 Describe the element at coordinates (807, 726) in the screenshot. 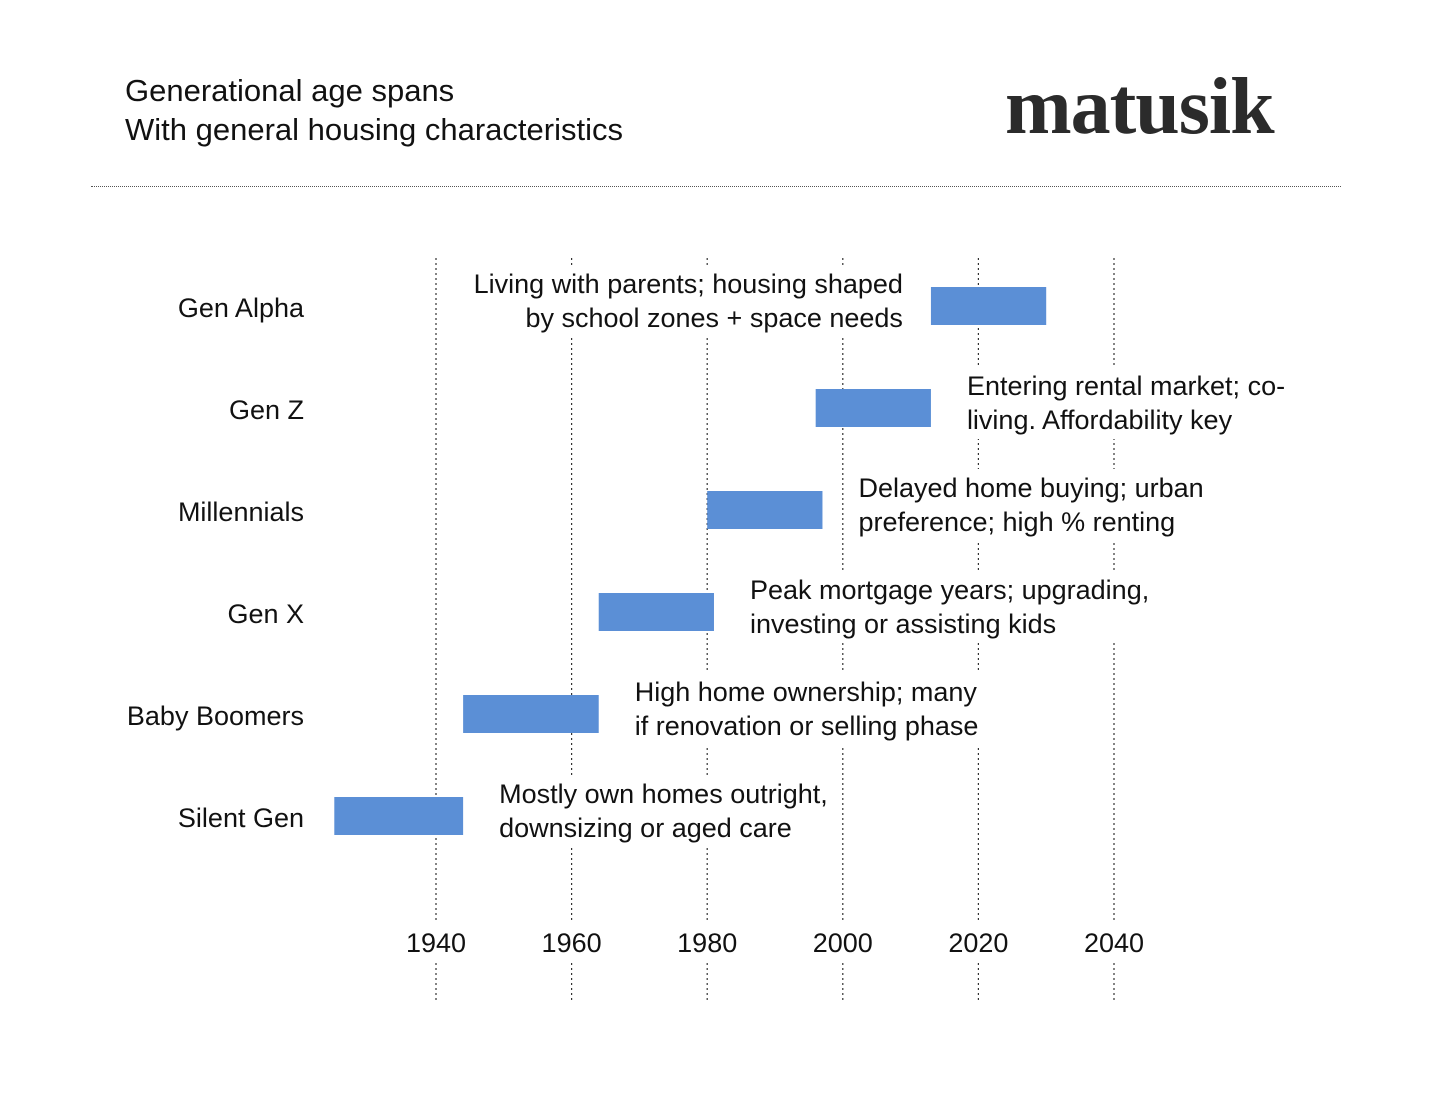

I see `annotation-line: if renovation or selling phase` at that location.